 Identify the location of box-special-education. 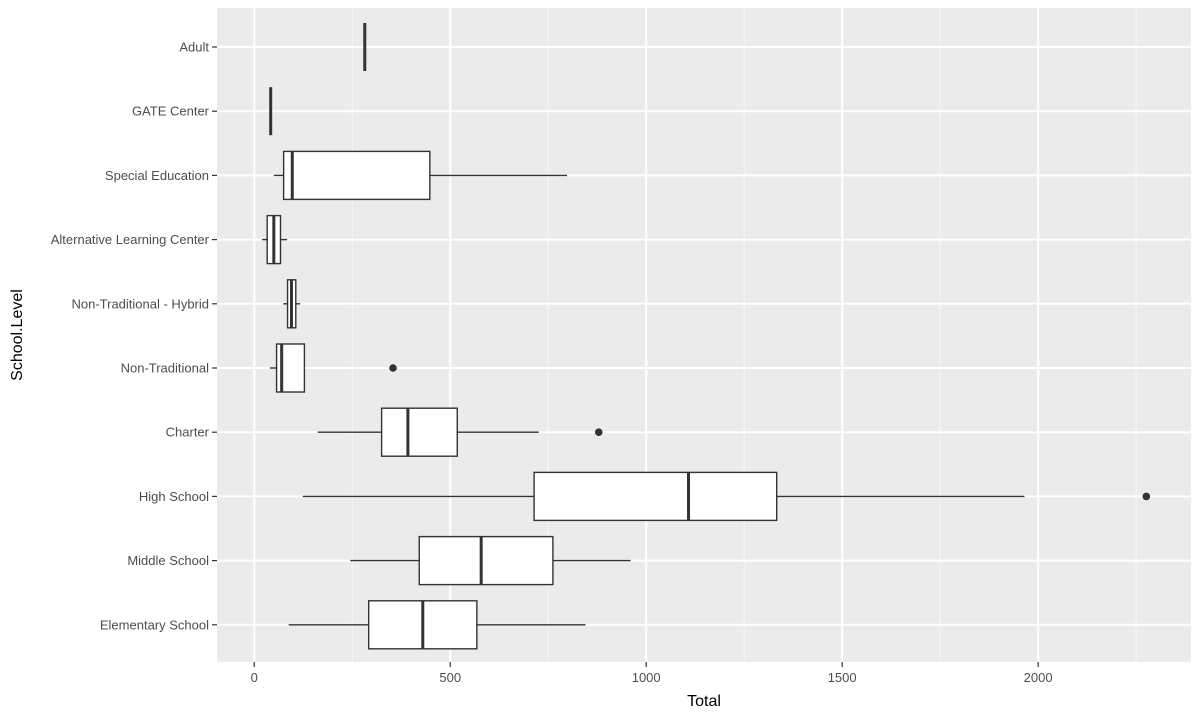
(420, 175).